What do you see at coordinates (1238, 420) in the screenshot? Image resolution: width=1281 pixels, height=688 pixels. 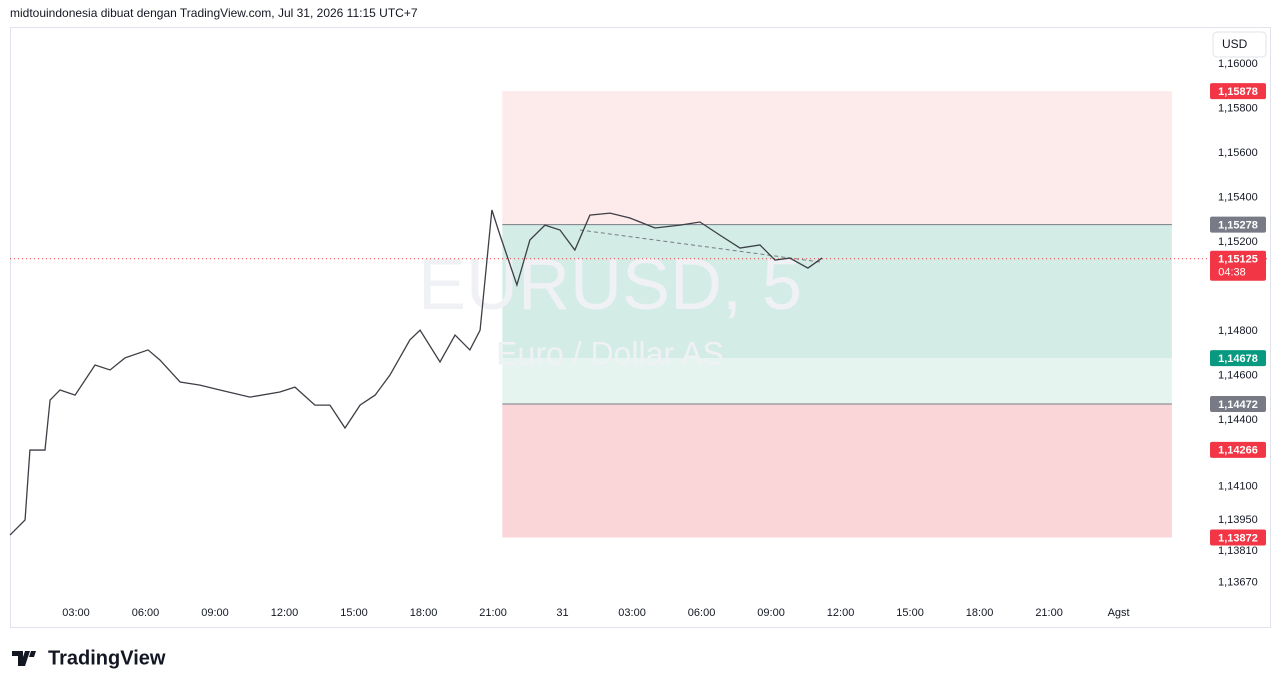 I see `y-tick-label: 1,14400` at bounding box center [1238, 420].